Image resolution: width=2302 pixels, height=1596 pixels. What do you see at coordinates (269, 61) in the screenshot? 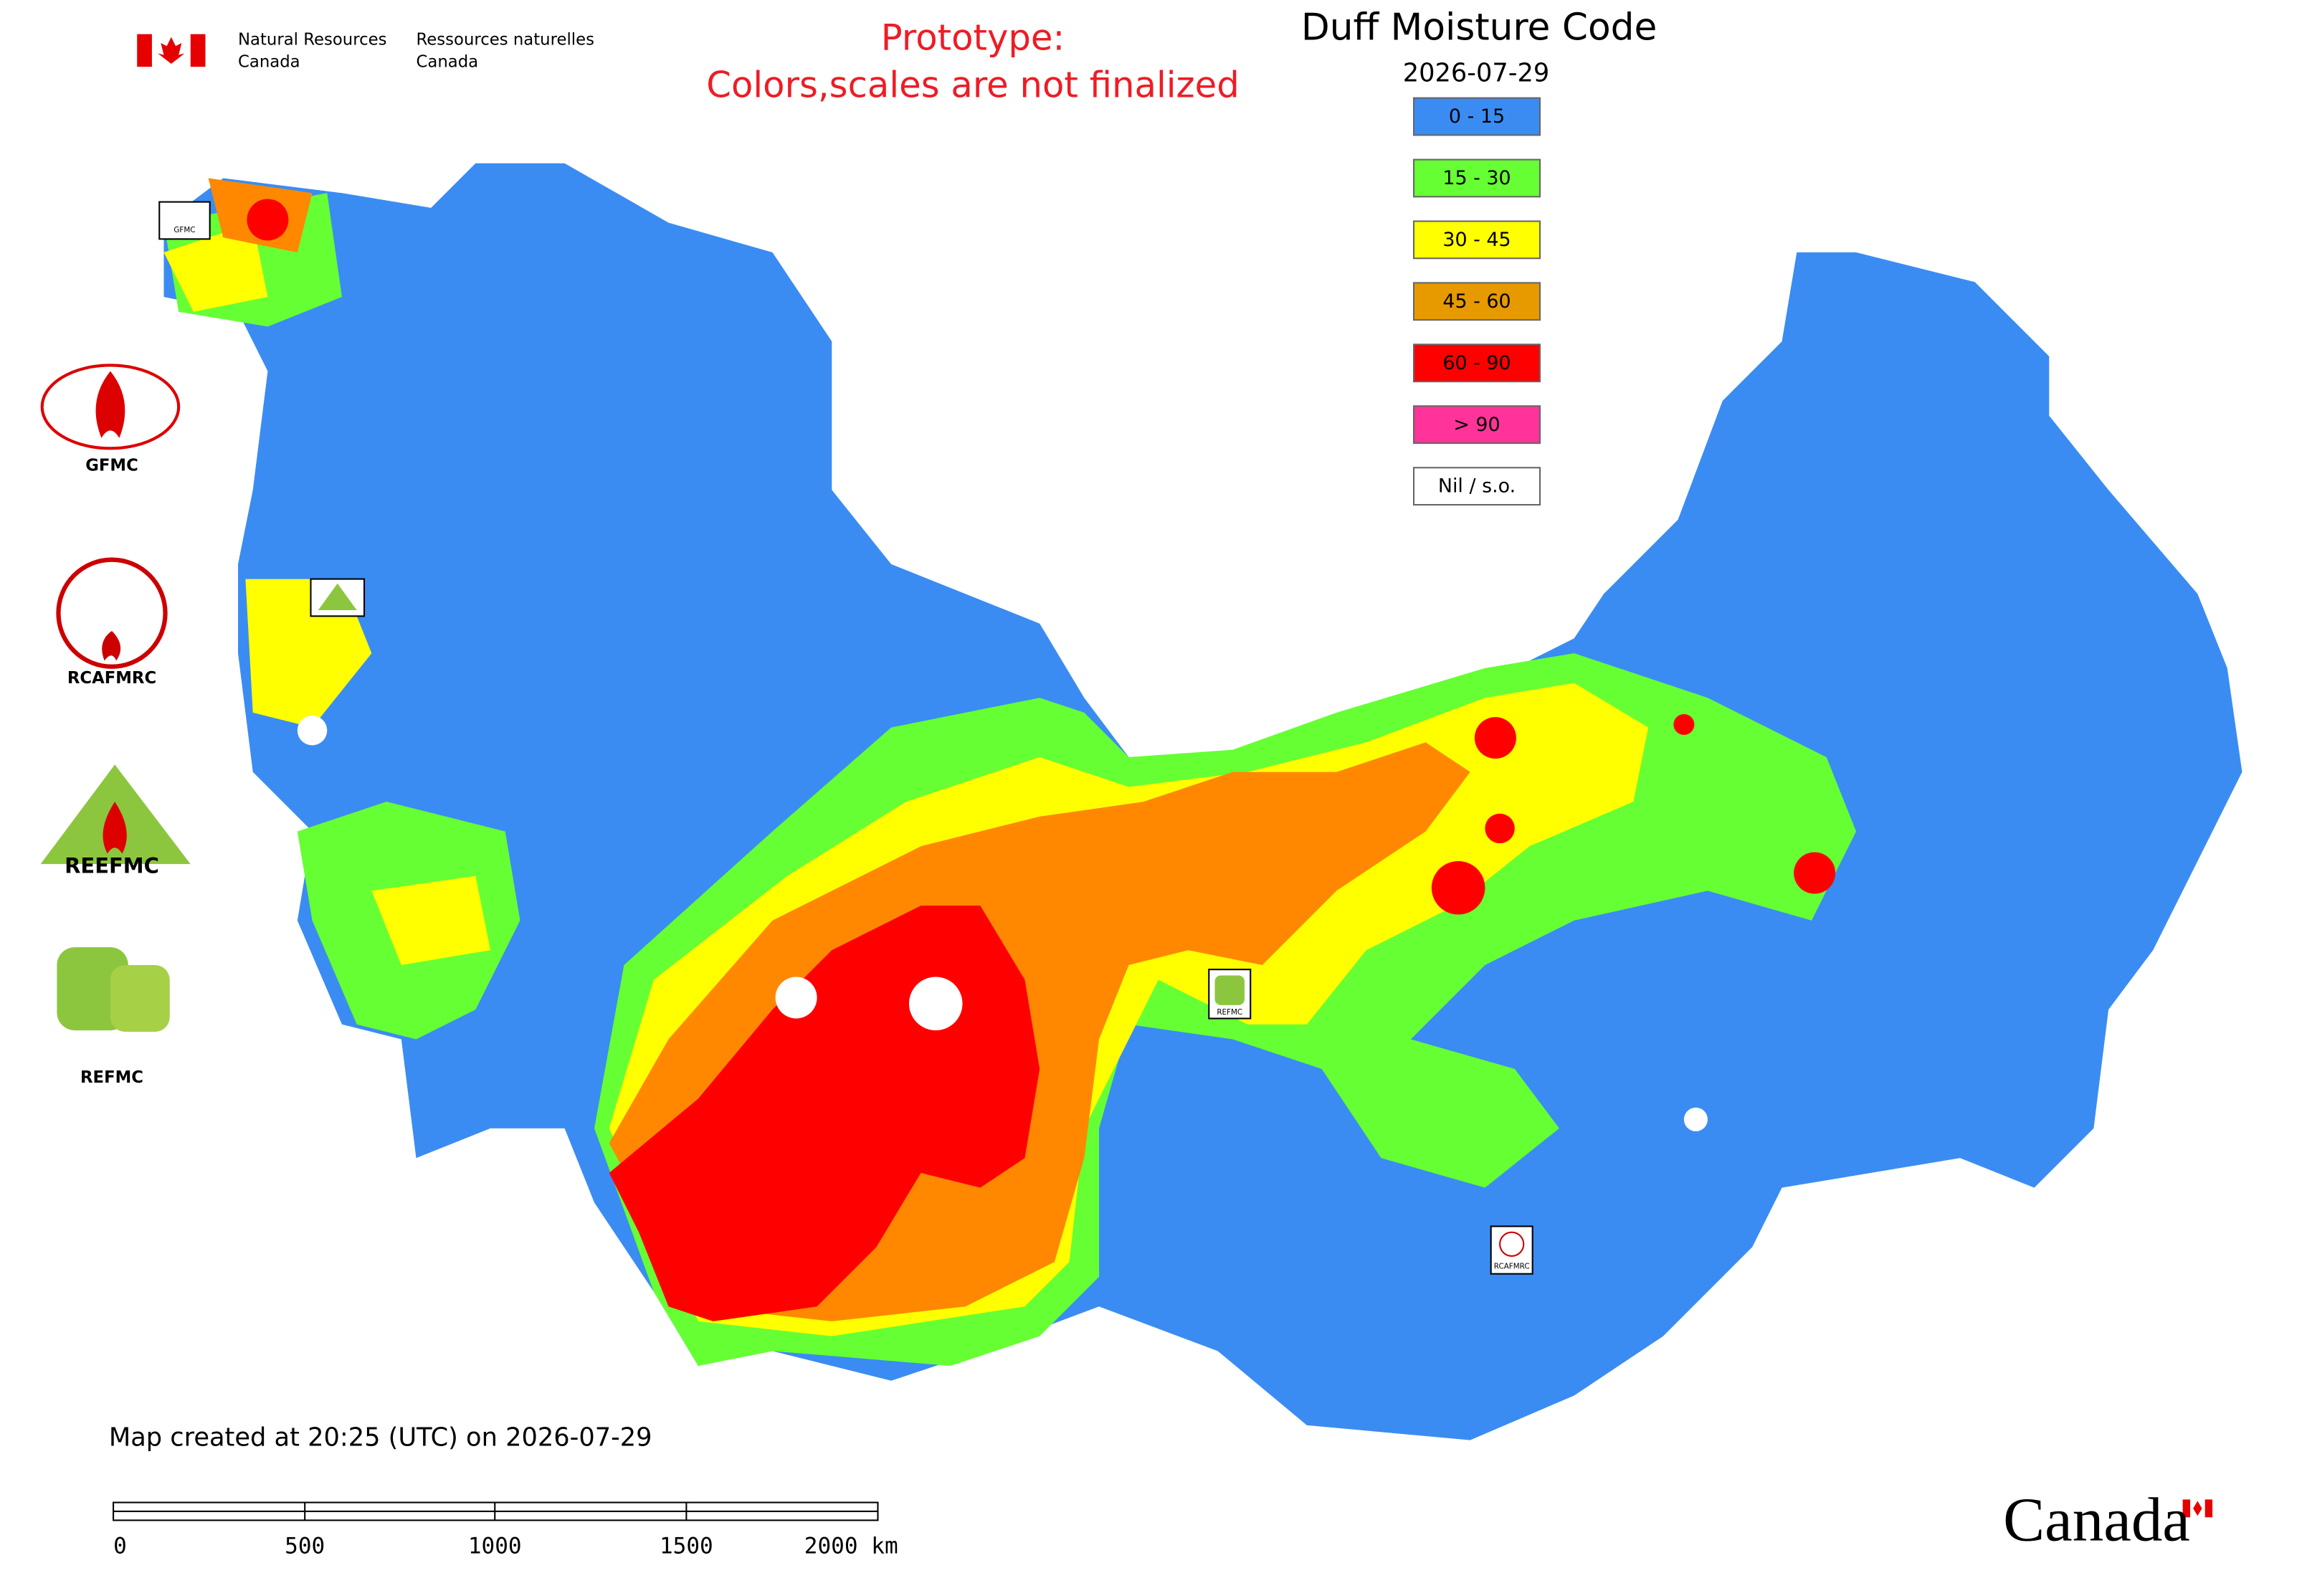
I see `department-en: Canada` at bounding box center [269, 61].